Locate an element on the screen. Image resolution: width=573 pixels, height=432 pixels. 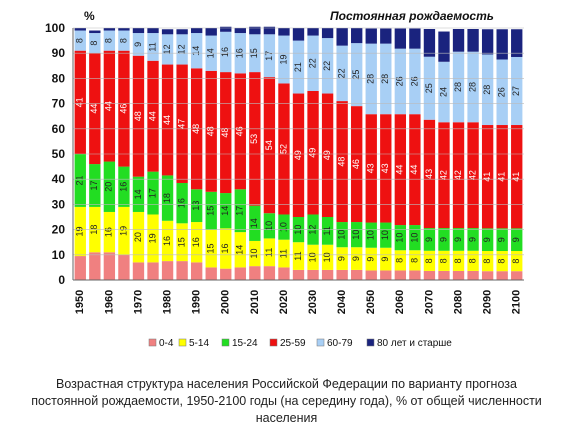
data-label: 47 is located at coordinates (181, 124).